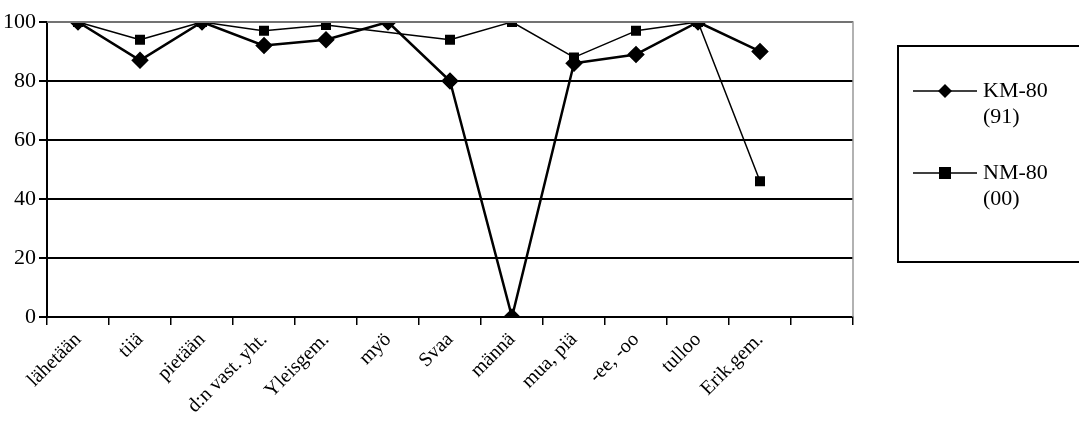 The width and height of the screenshot is (1079, 421). I want to click on x-tick-label: mua, piä, so click(549, 360).